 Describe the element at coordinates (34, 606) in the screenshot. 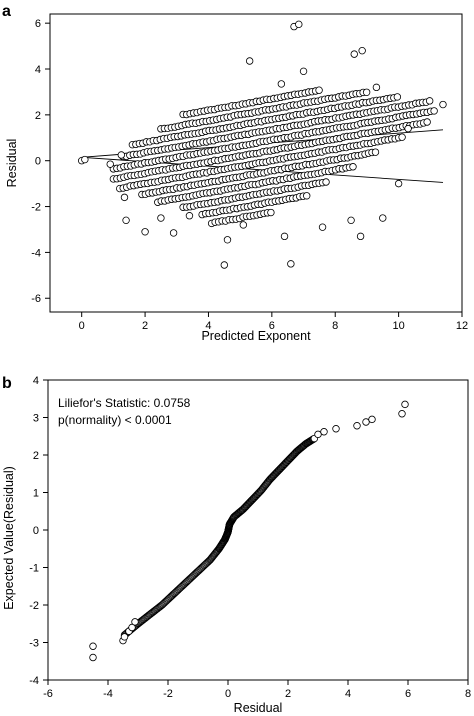

I see `panel-b-y-tick-label: -2` at that location.